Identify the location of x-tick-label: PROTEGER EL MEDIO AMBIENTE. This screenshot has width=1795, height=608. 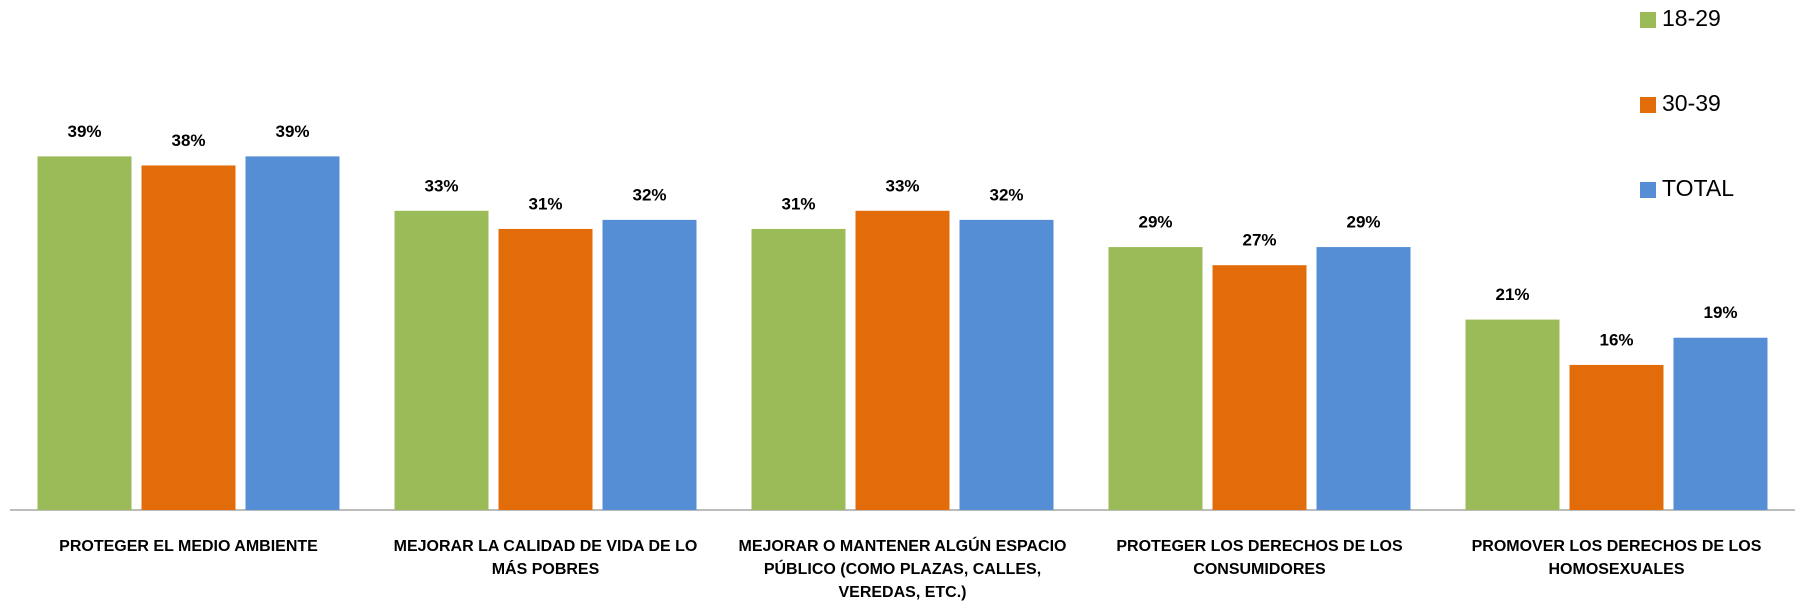
(188, 546).